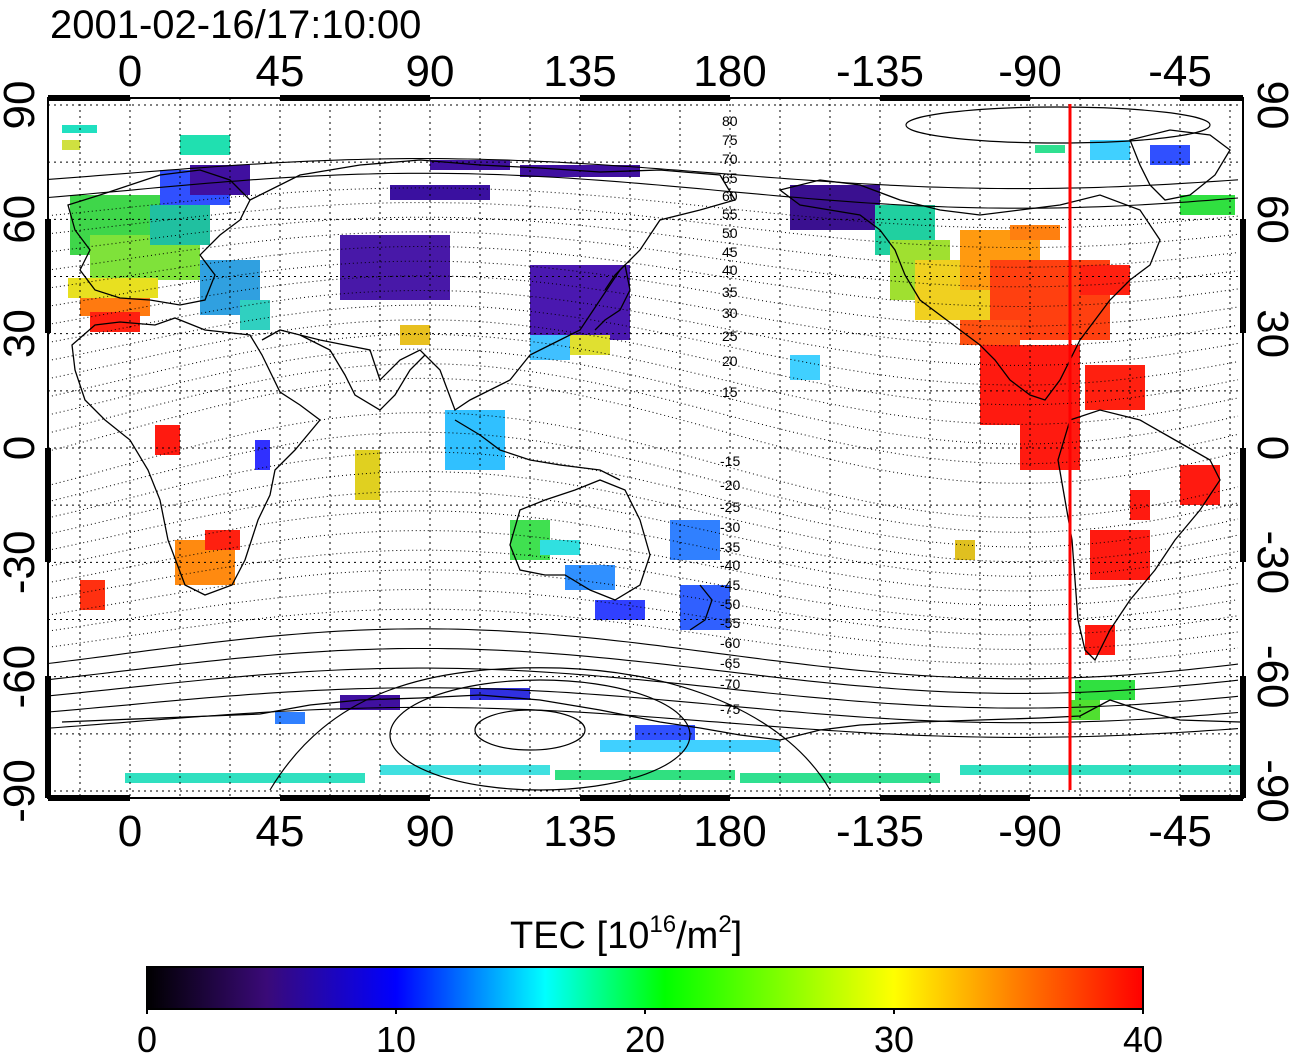 Image resolution: width=1292 pixels, height=1057 pixels. Describe the element at coordinates (22, 105) in the screenshot. I see `left-tick-label: 90` at that location.